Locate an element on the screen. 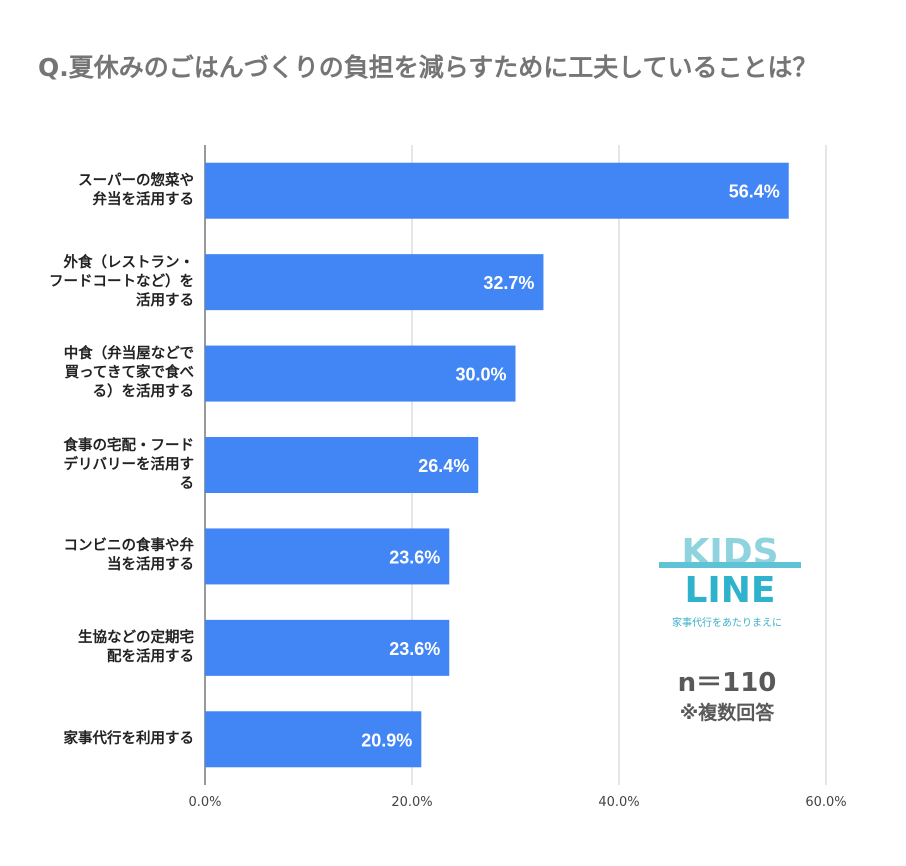  data-label: 32.7% is located at coordinates (508, 283).